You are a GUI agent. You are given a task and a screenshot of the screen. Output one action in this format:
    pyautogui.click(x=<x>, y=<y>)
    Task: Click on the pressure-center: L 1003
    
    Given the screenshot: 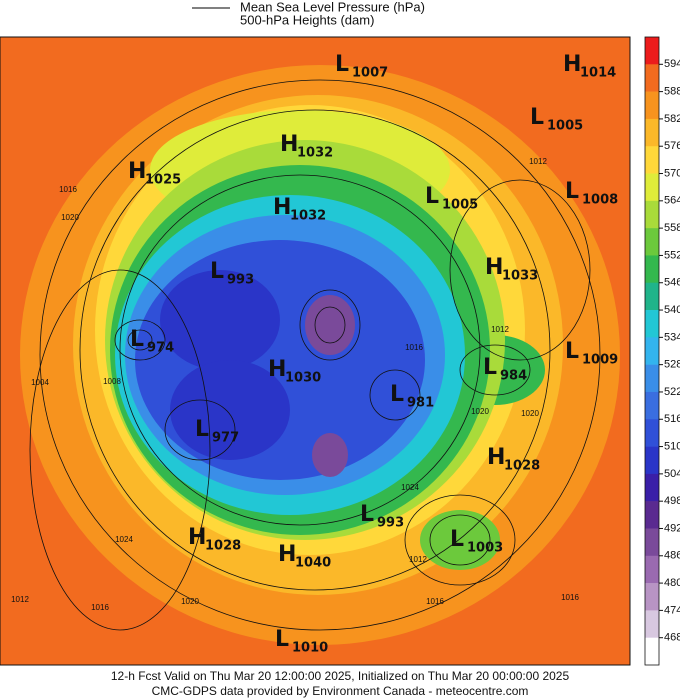 What is the action you would take?
    pyautogui.click(x=476, y=541)
    